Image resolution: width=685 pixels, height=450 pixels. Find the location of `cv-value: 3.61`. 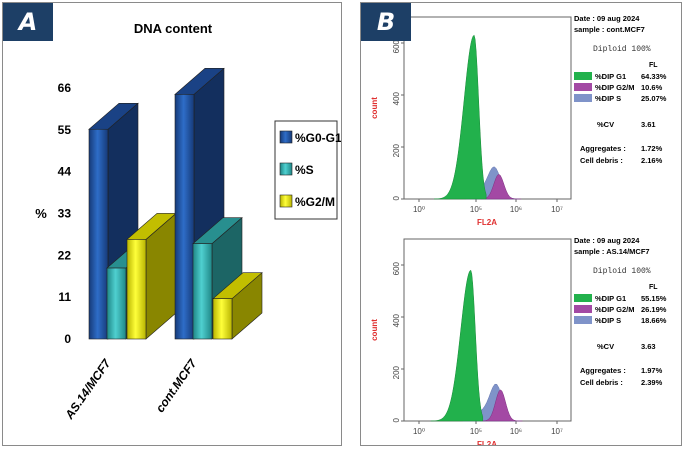

cv-value: 3.61 is located at coordinates (648, 124).